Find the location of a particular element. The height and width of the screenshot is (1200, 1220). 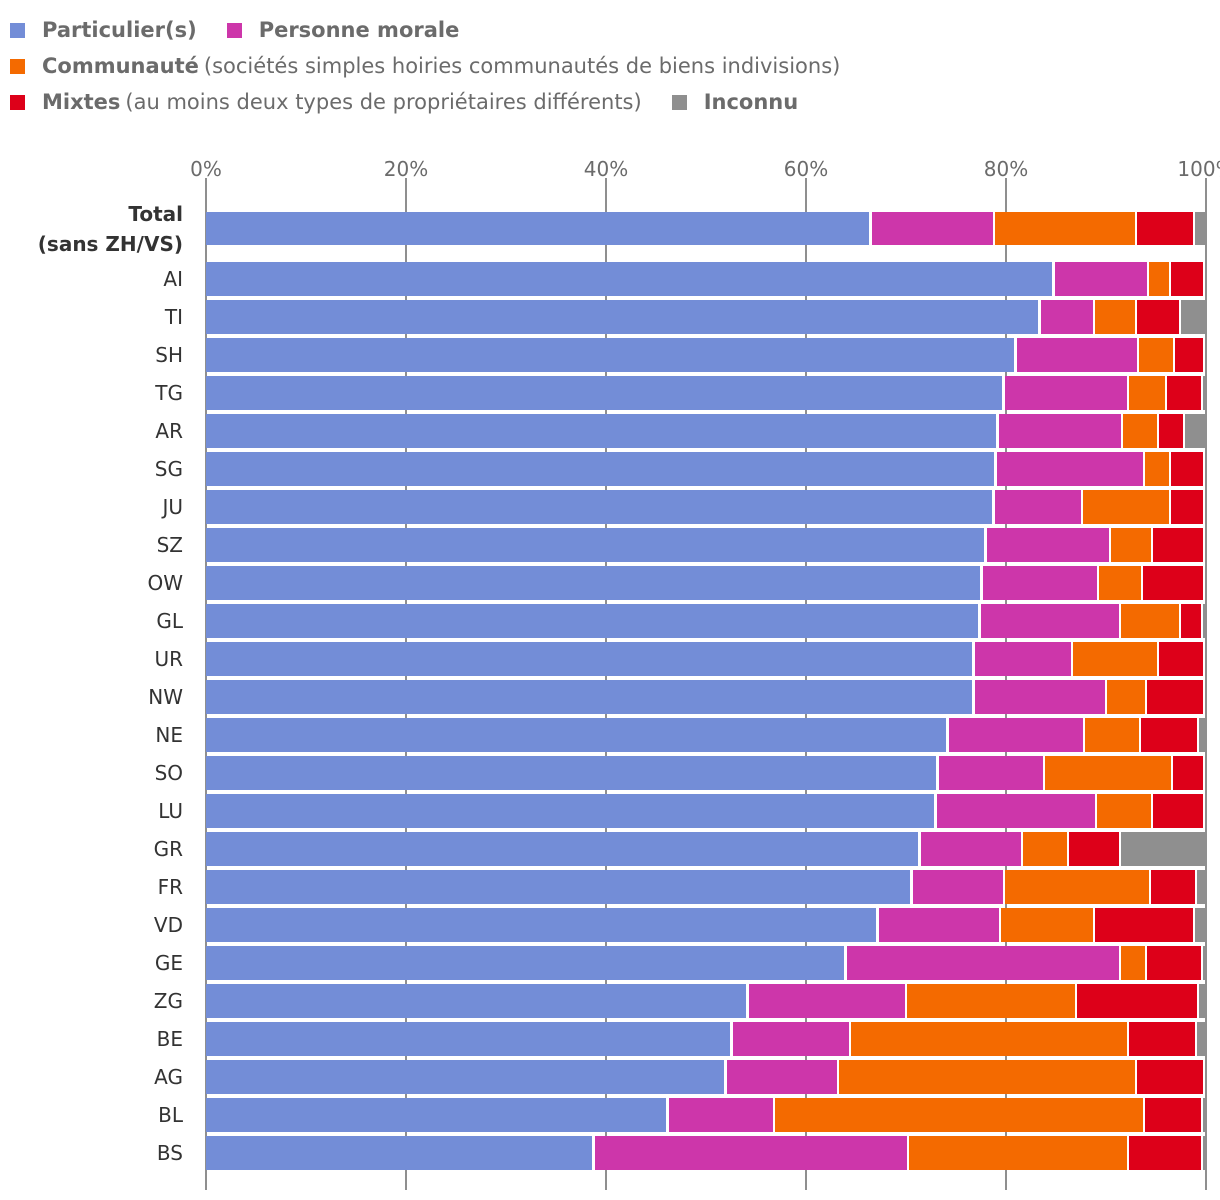

legend-label-particuliers: Particulier(s) is located at coordinates (119, 30).